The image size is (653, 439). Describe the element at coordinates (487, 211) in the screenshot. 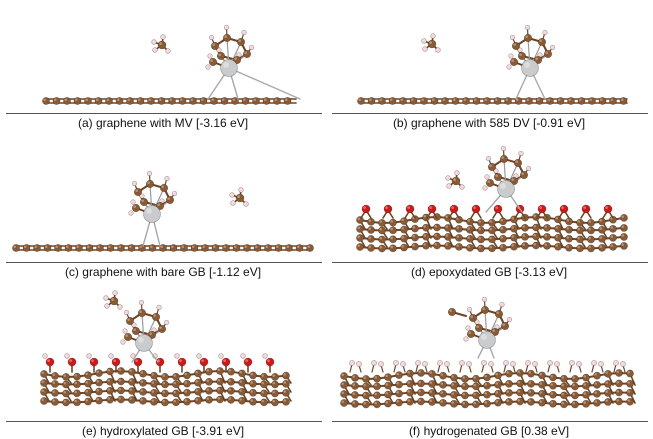

I see `panel-d-surface-groups` at that location.